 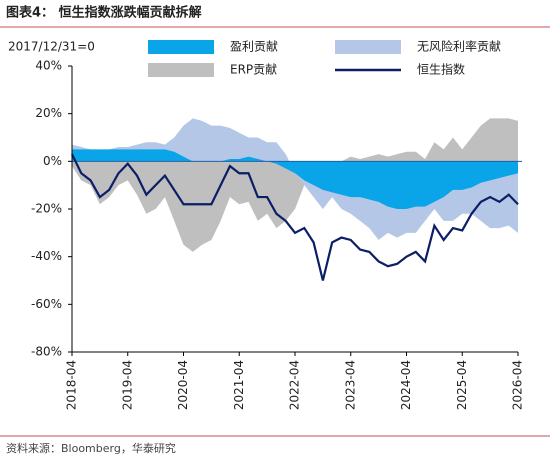 I want to click on x-tick-label: 2021-04, so click(x=239, y=385).